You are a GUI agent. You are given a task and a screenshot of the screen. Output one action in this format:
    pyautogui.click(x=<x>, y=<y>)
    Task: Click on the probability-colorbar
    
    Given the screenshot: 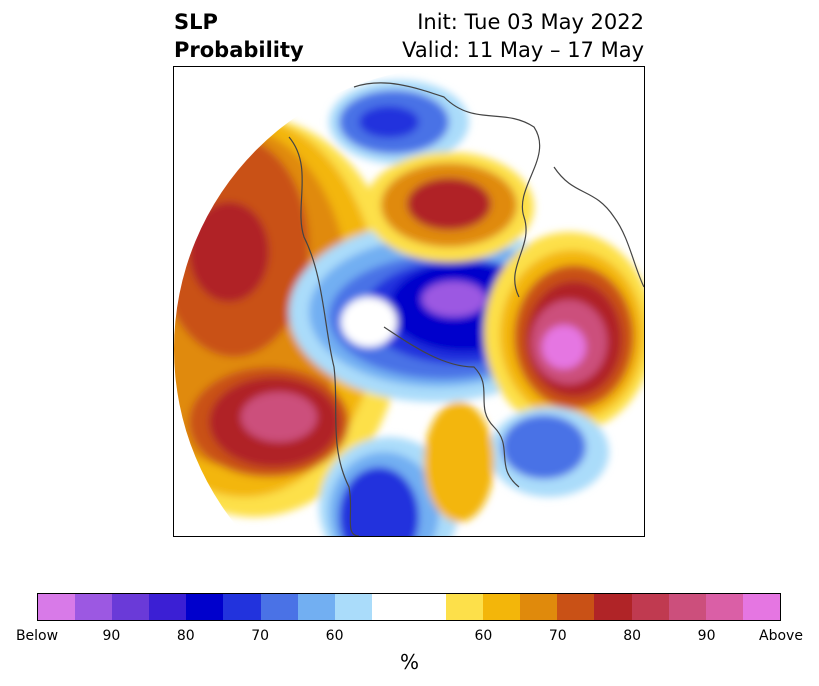 What is the action you would take?
    pyautogui.click(x=409, y=607)
    